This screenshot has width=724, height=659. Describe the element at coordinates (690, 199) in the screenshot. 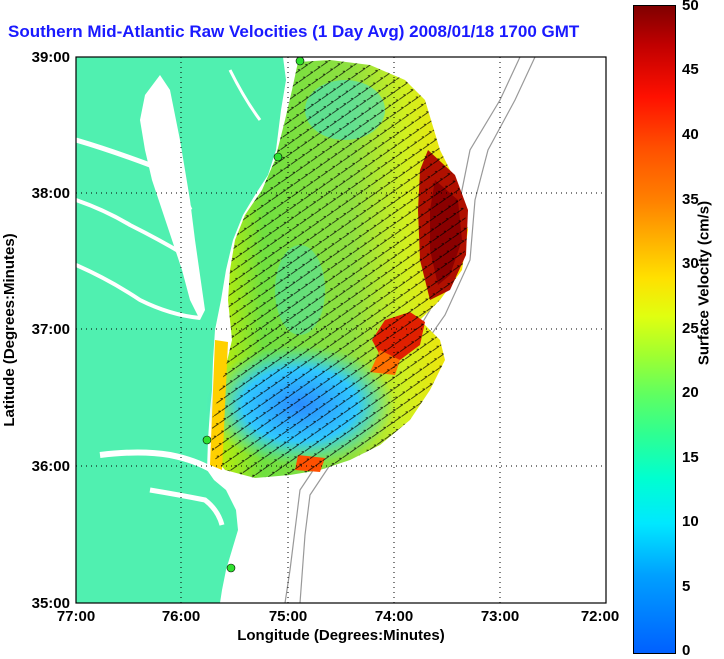

I see `colorbar-tick: 35` at that location.